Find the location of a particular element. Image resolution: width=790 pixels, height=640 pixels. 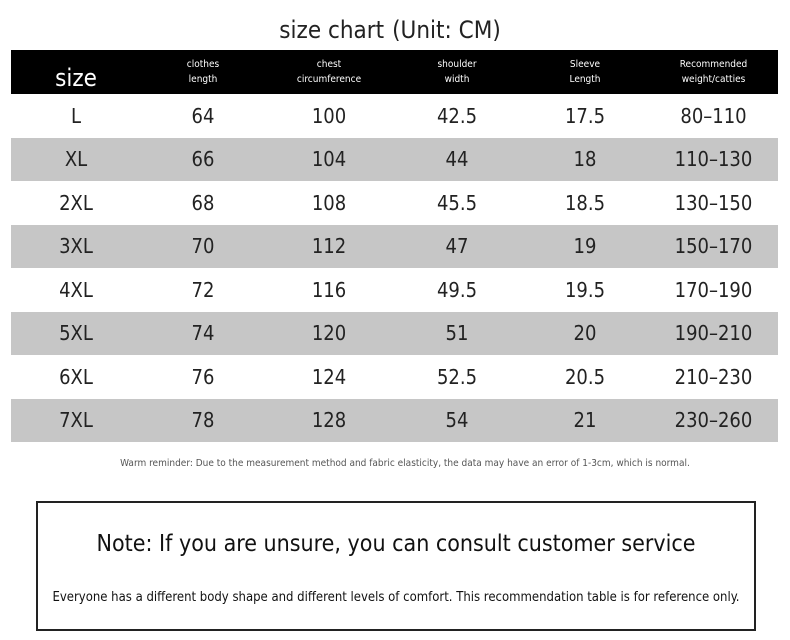

cell: 72 is located at coordinates (203, 289).